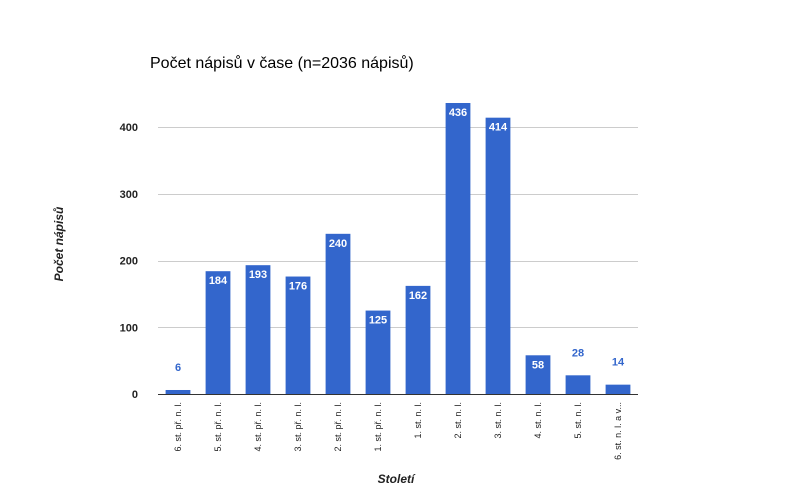  I want to click on data-label: 240, so click(338, 244).